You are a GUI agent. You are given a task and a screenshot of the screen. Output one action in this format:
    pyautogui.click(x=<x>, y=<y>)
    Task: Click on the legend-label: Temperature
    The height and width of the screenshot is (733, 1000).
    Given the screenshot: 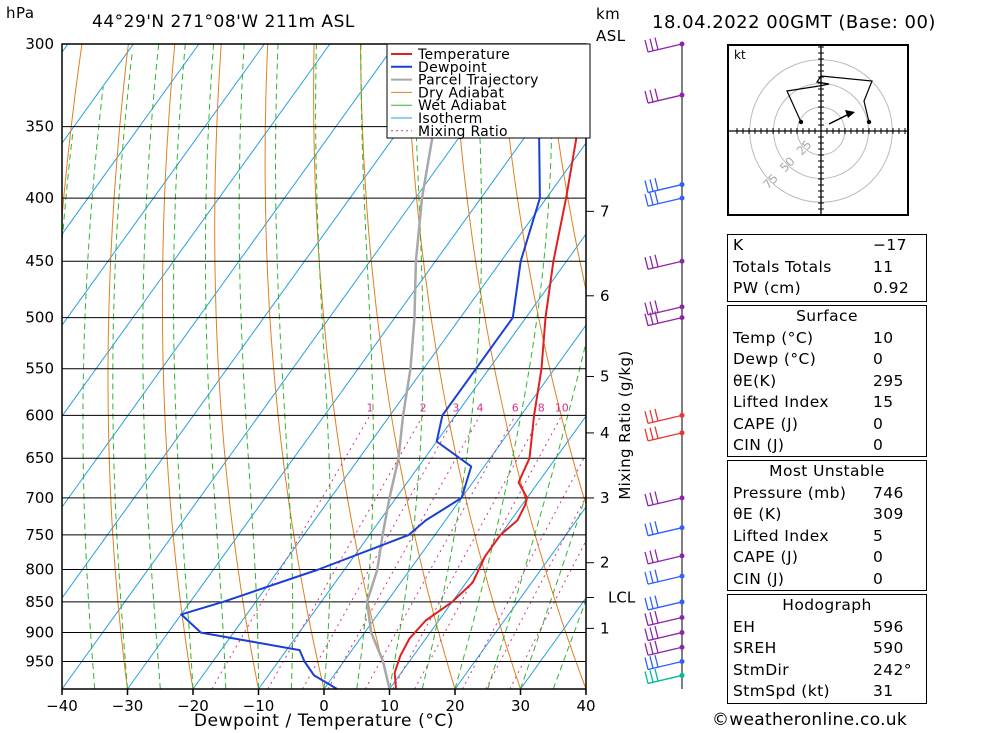 What is the action you would take?
    pyautogui.click(x=463, y=55)
    